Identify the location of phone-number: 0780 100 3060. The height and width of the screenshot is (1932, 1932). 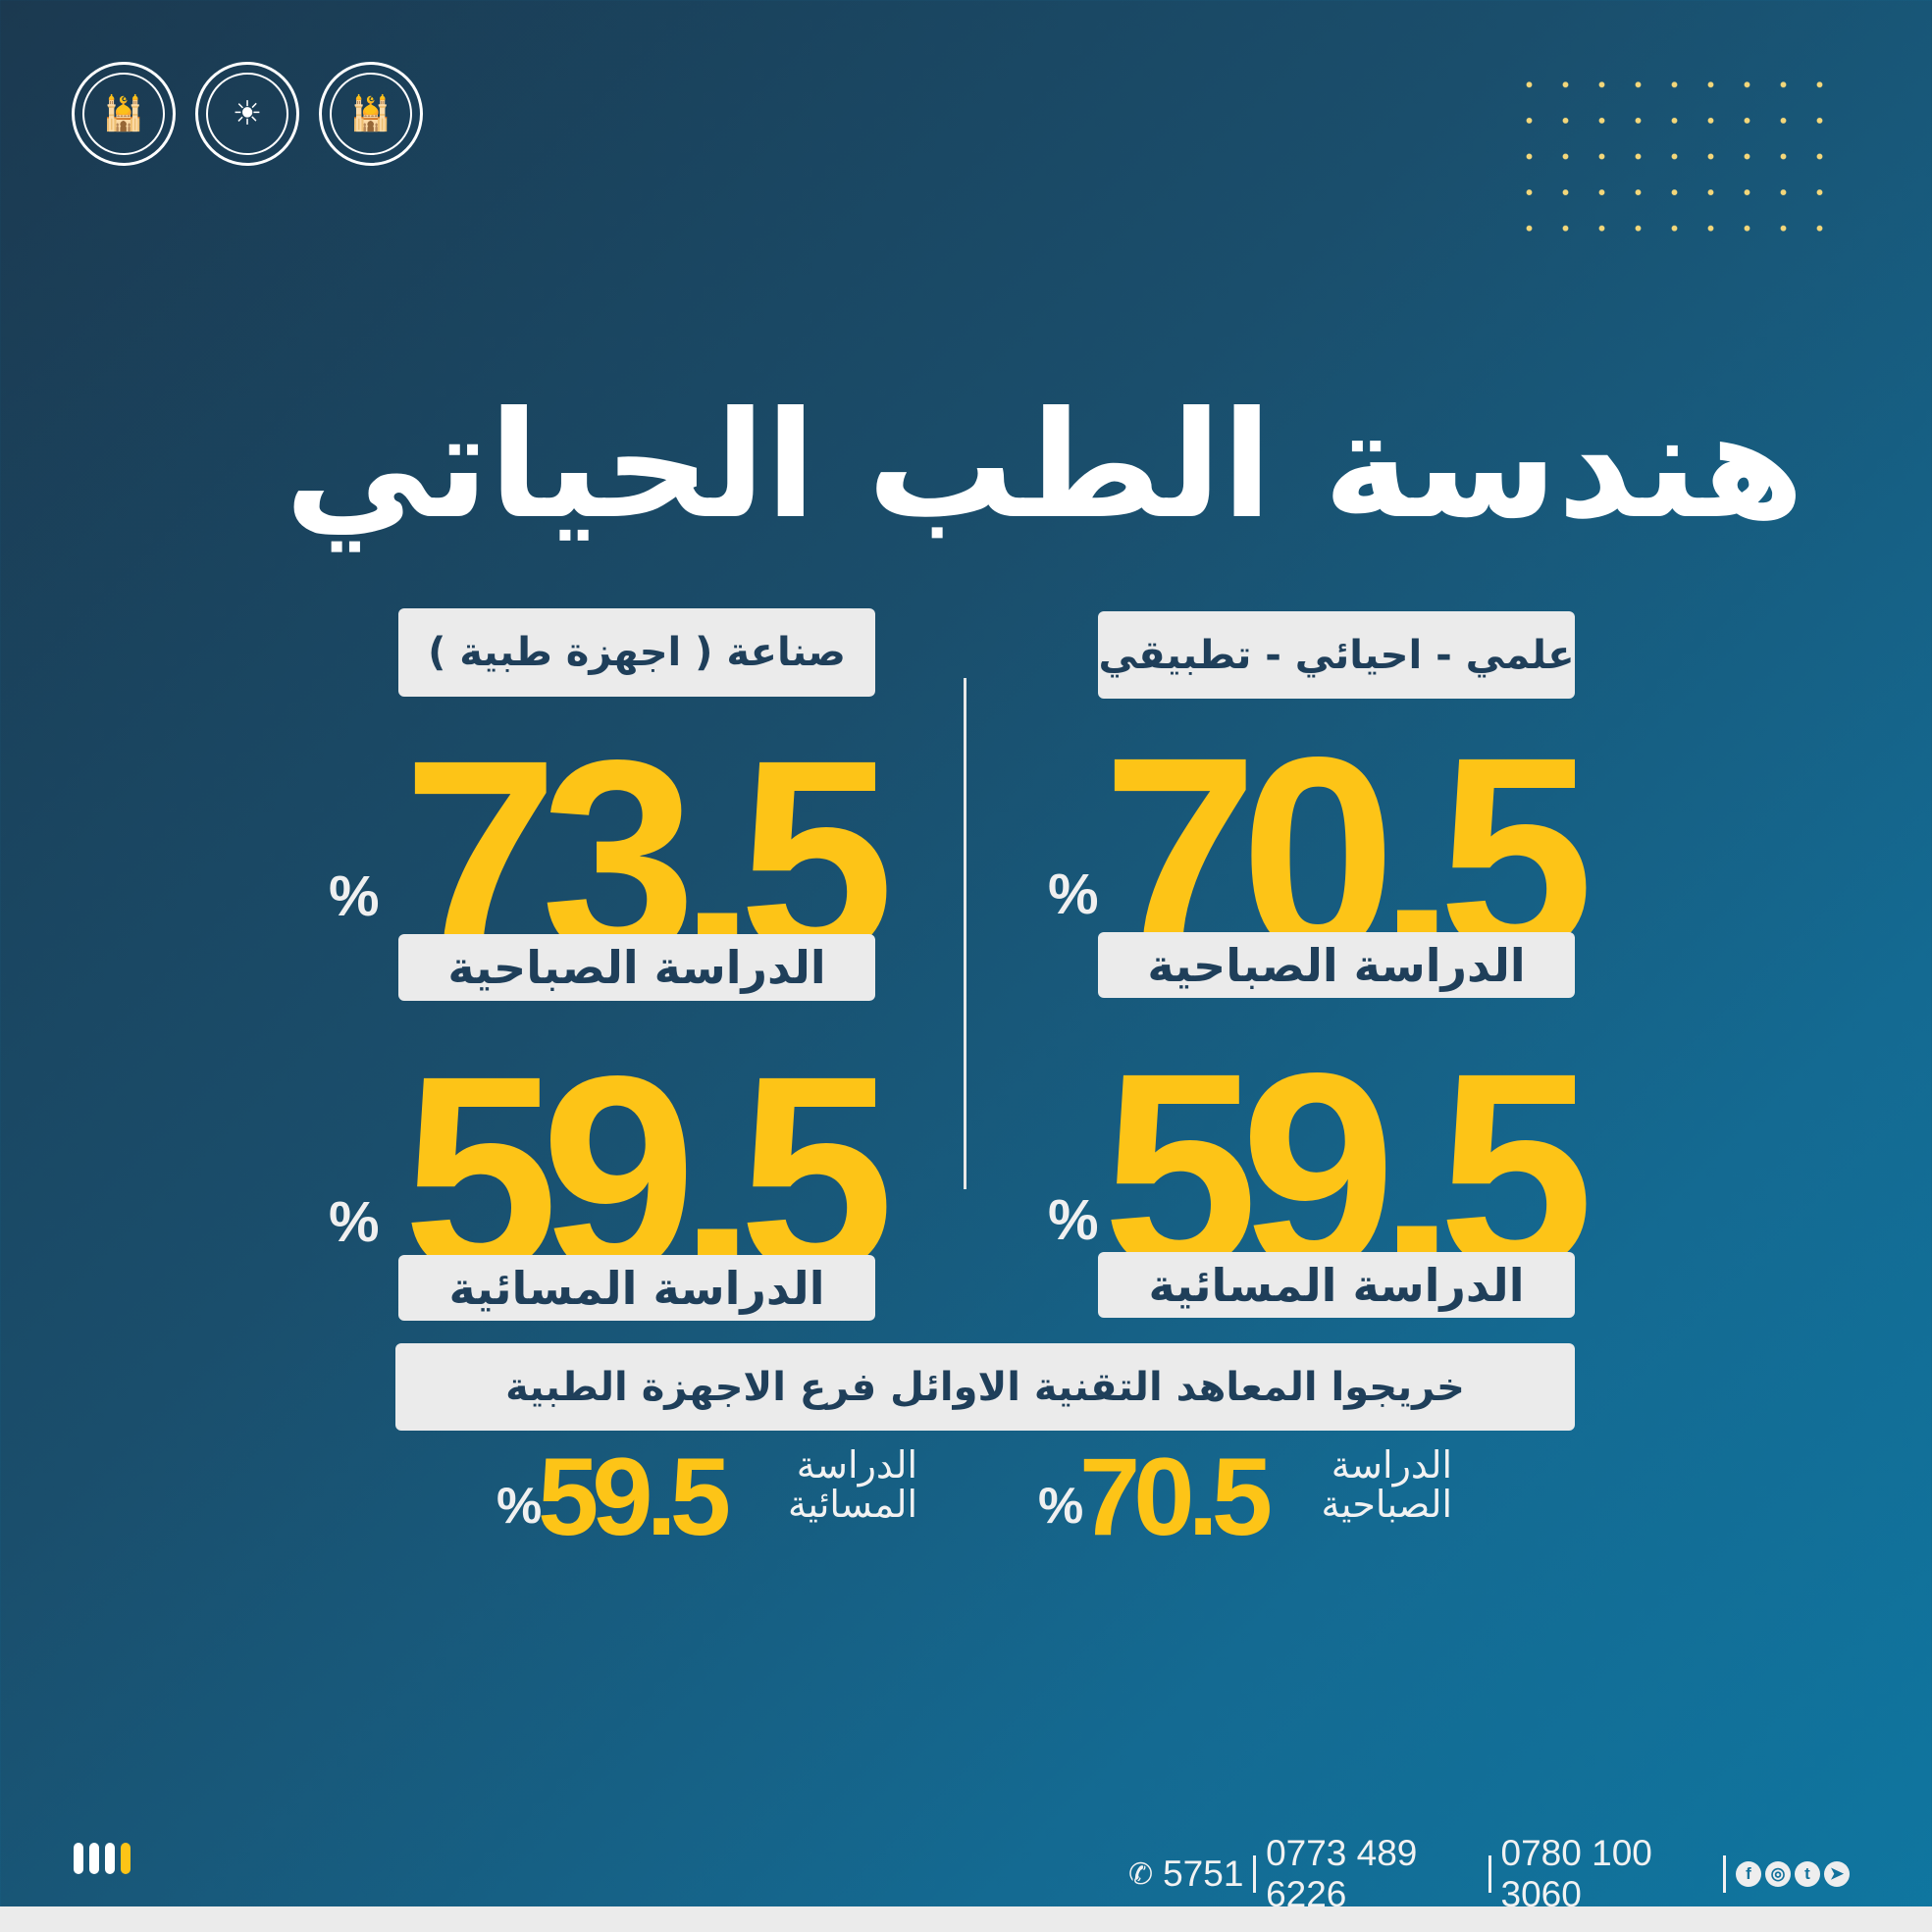
(1576, 1873).